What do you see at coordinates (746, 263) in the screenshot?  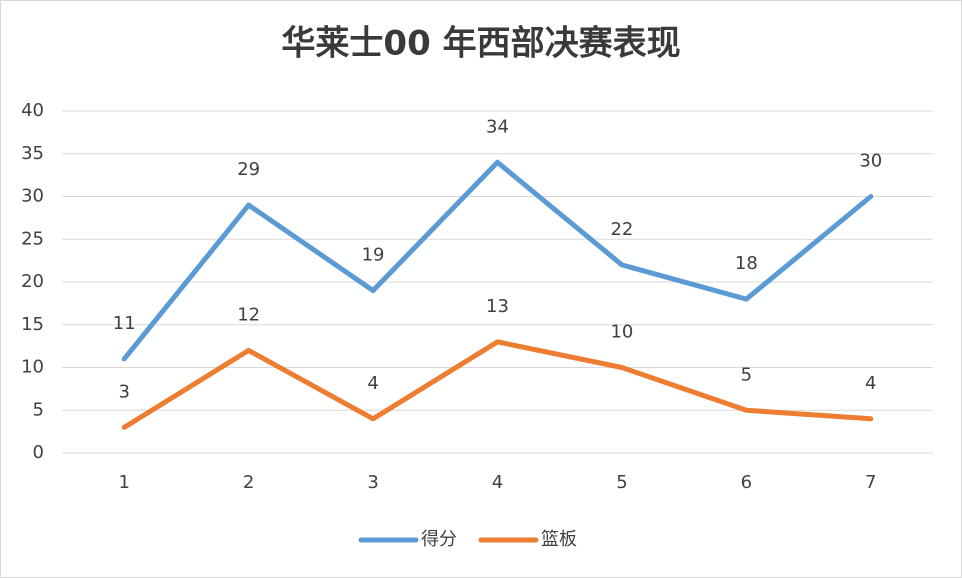 I see `data-label: 18` at bounding box center [746, 263].